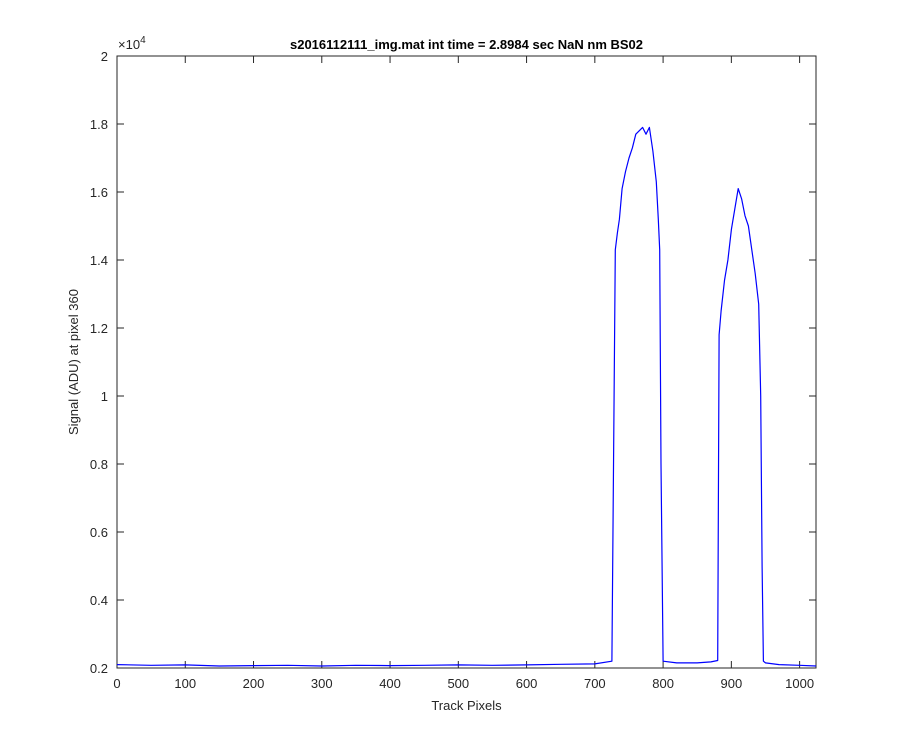  I want to click on y-tick-label: 1.2, so click(99, 328).